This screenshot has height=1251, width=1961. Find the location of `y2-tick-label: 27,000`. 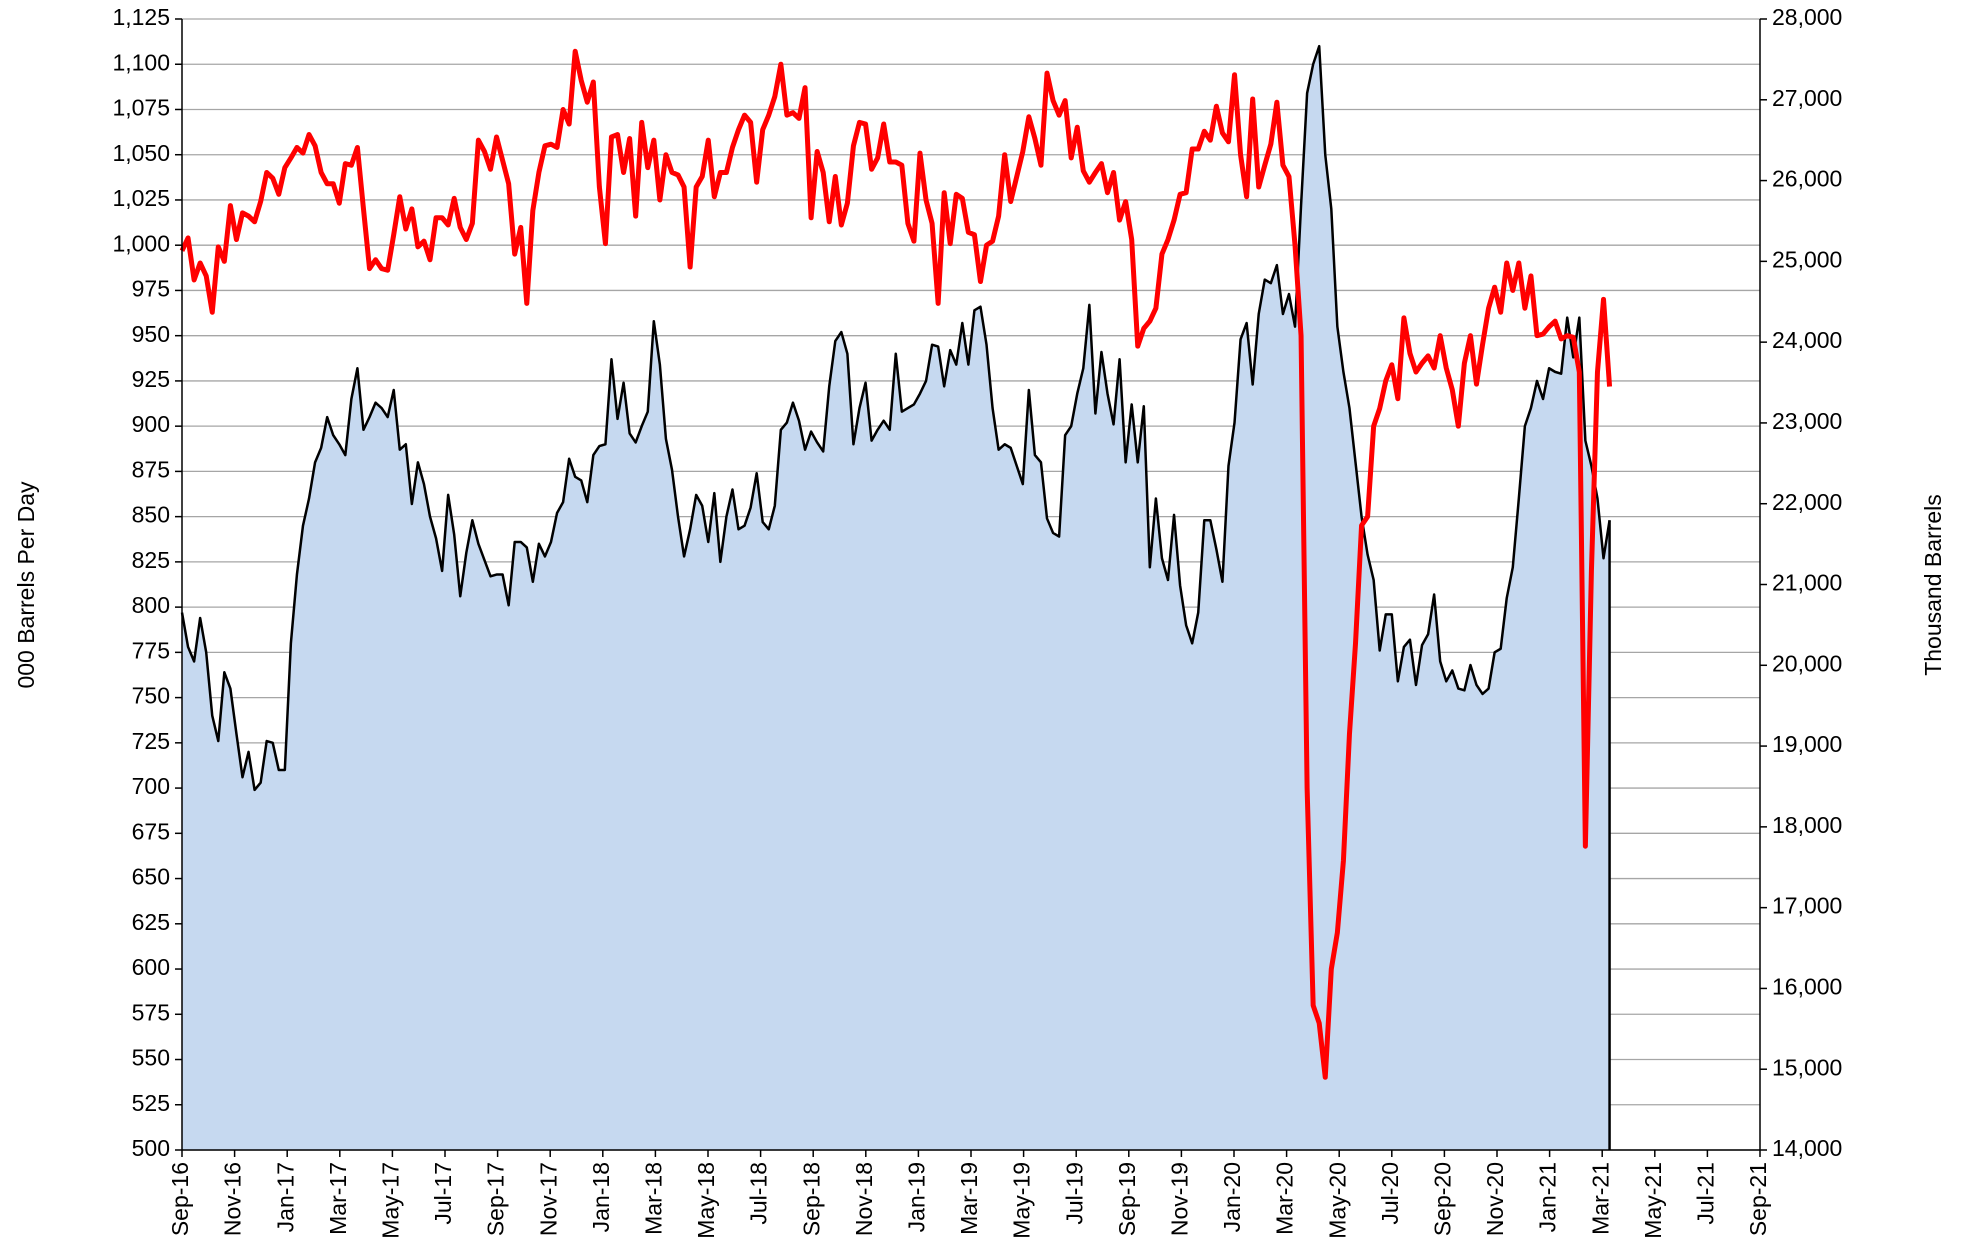

y2-tick-label: 27,000 is located at coordinates (1807, 98).